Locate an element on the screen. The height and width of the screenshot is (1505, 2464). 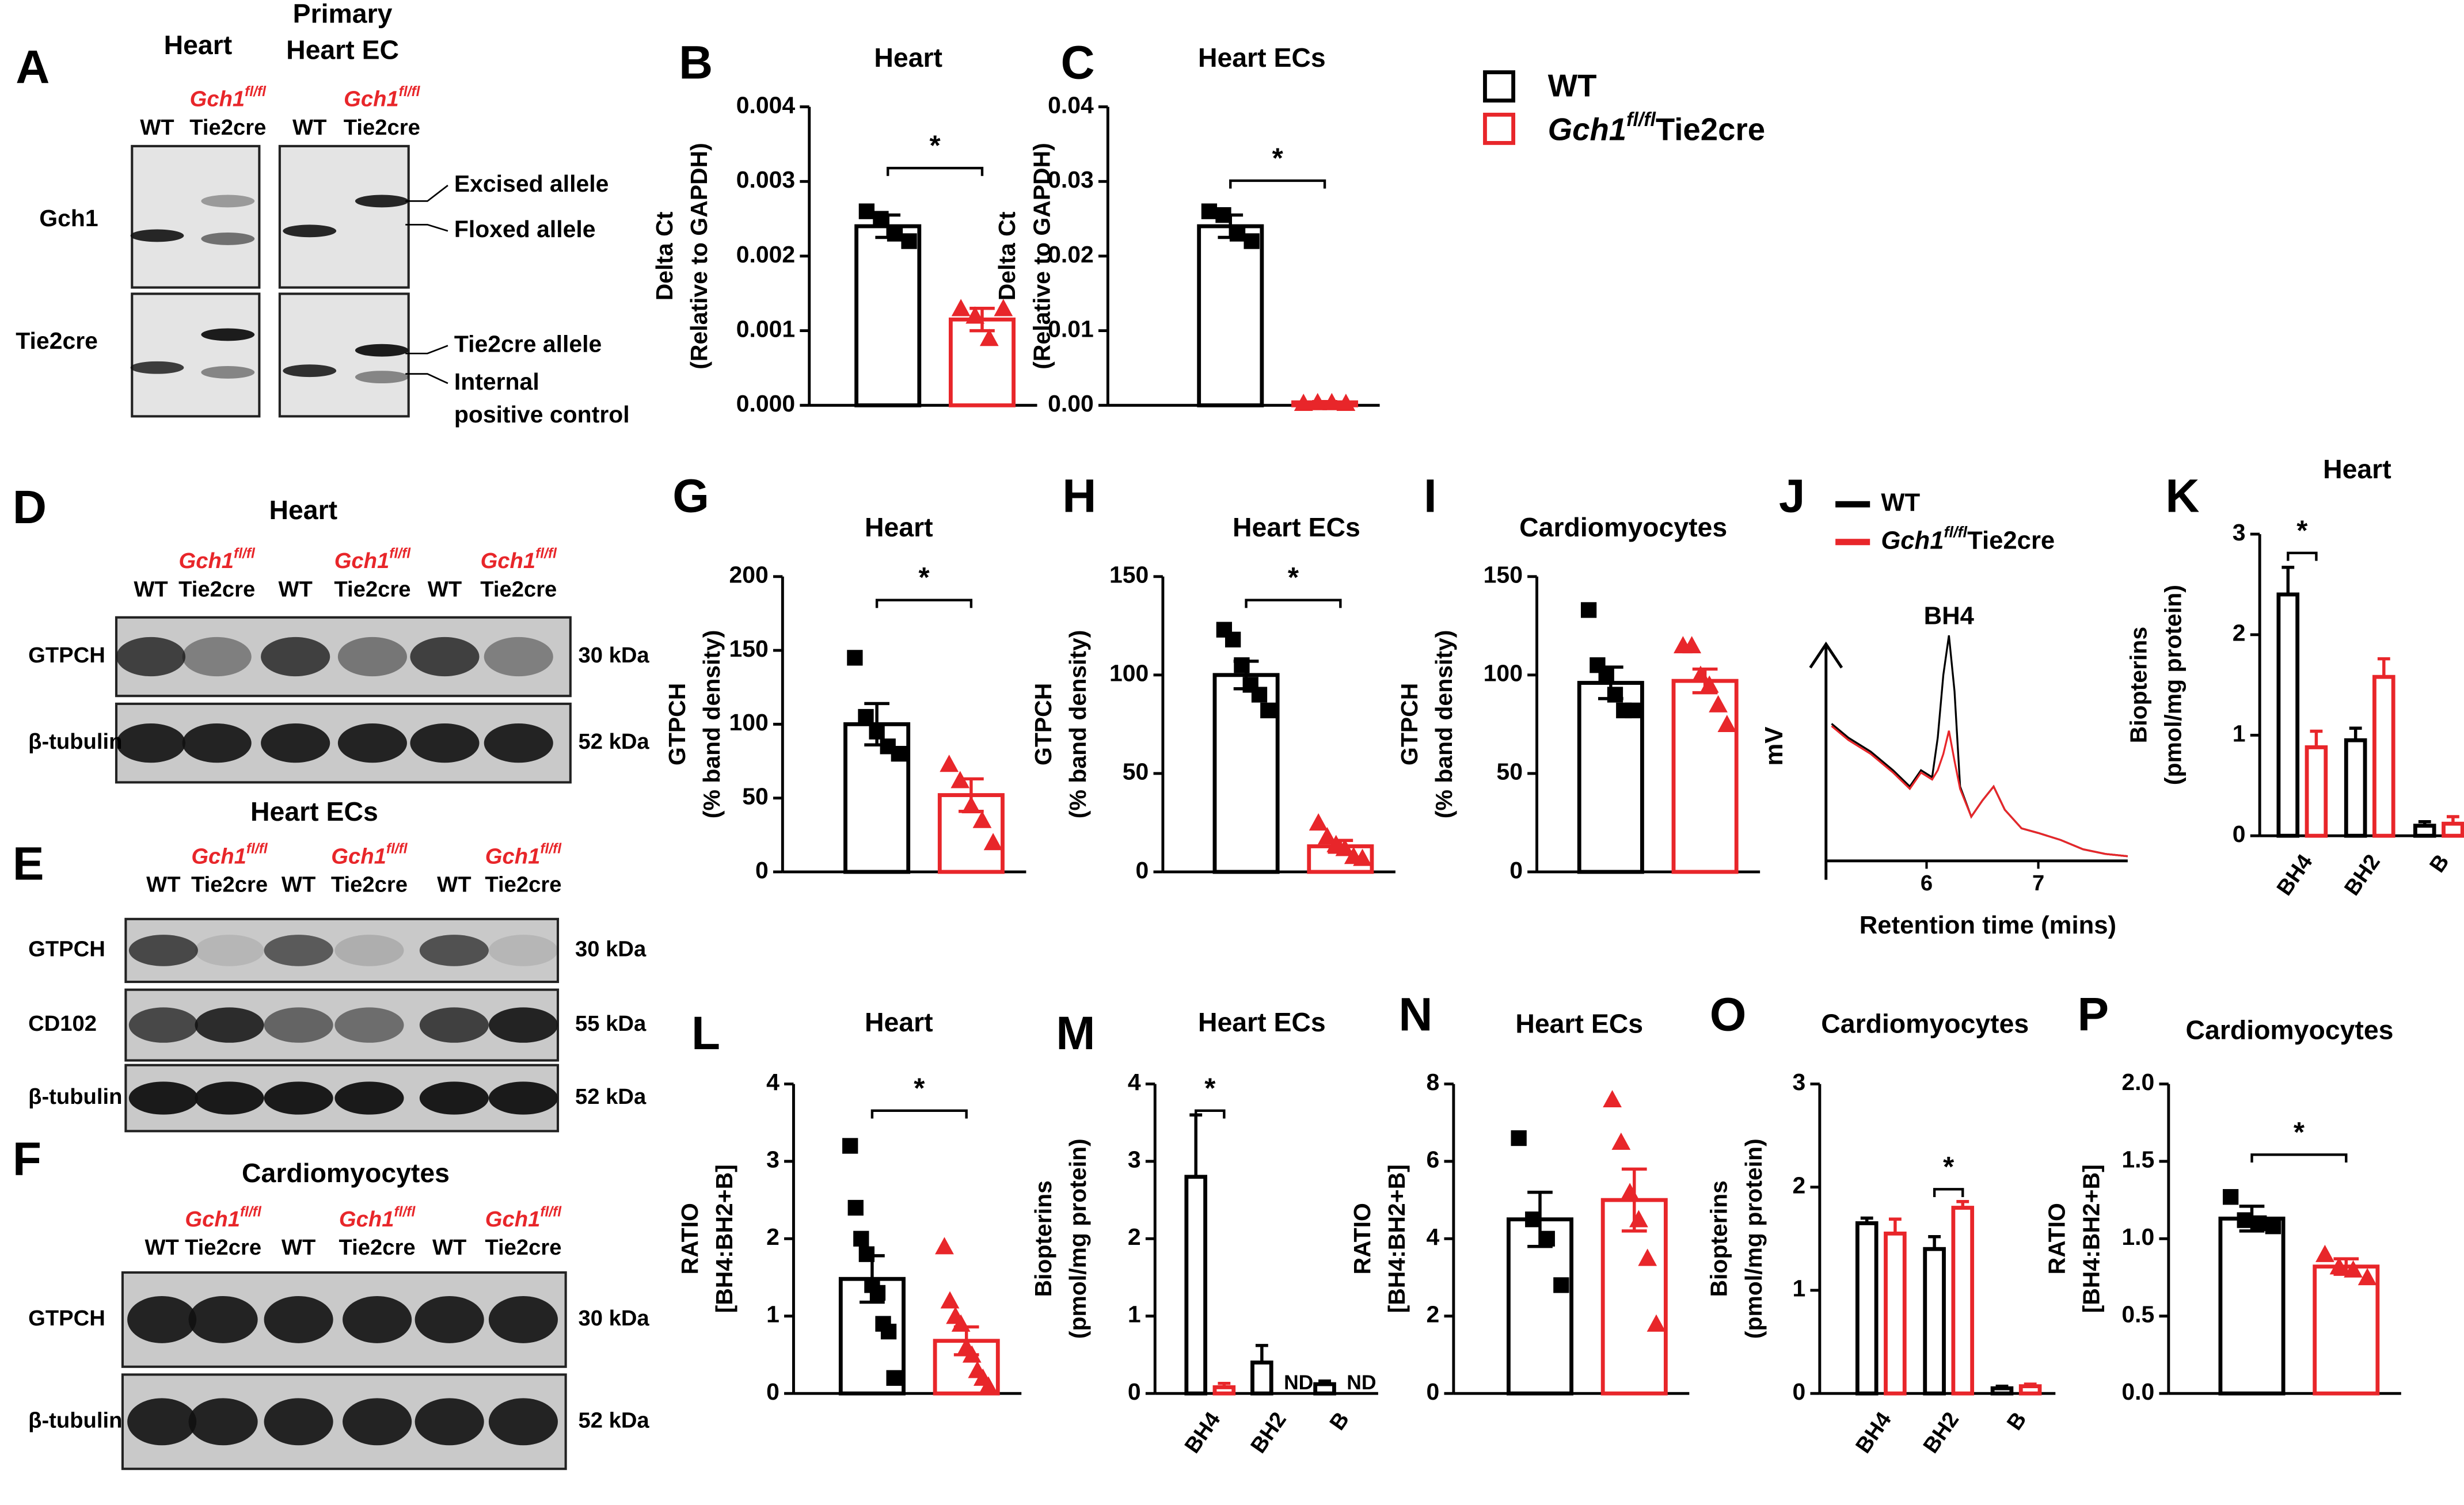
chart-title: Heart is located at coordinates (899, 527).